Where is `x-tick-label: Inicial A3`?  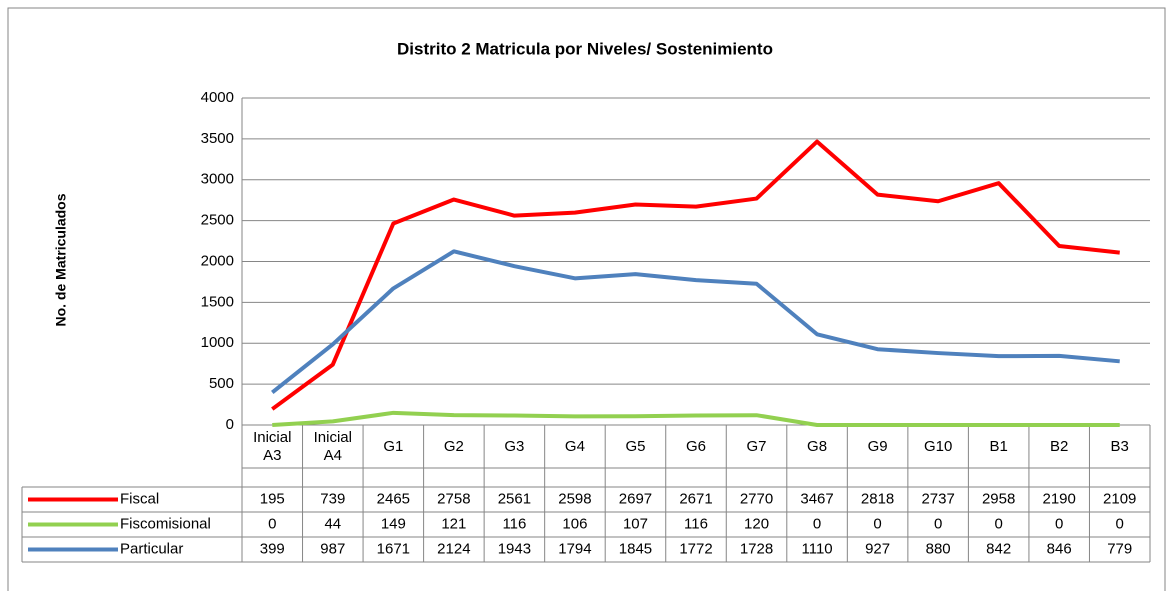 x-tick-label: Inicial A3 is located at coordinates (272, 446).